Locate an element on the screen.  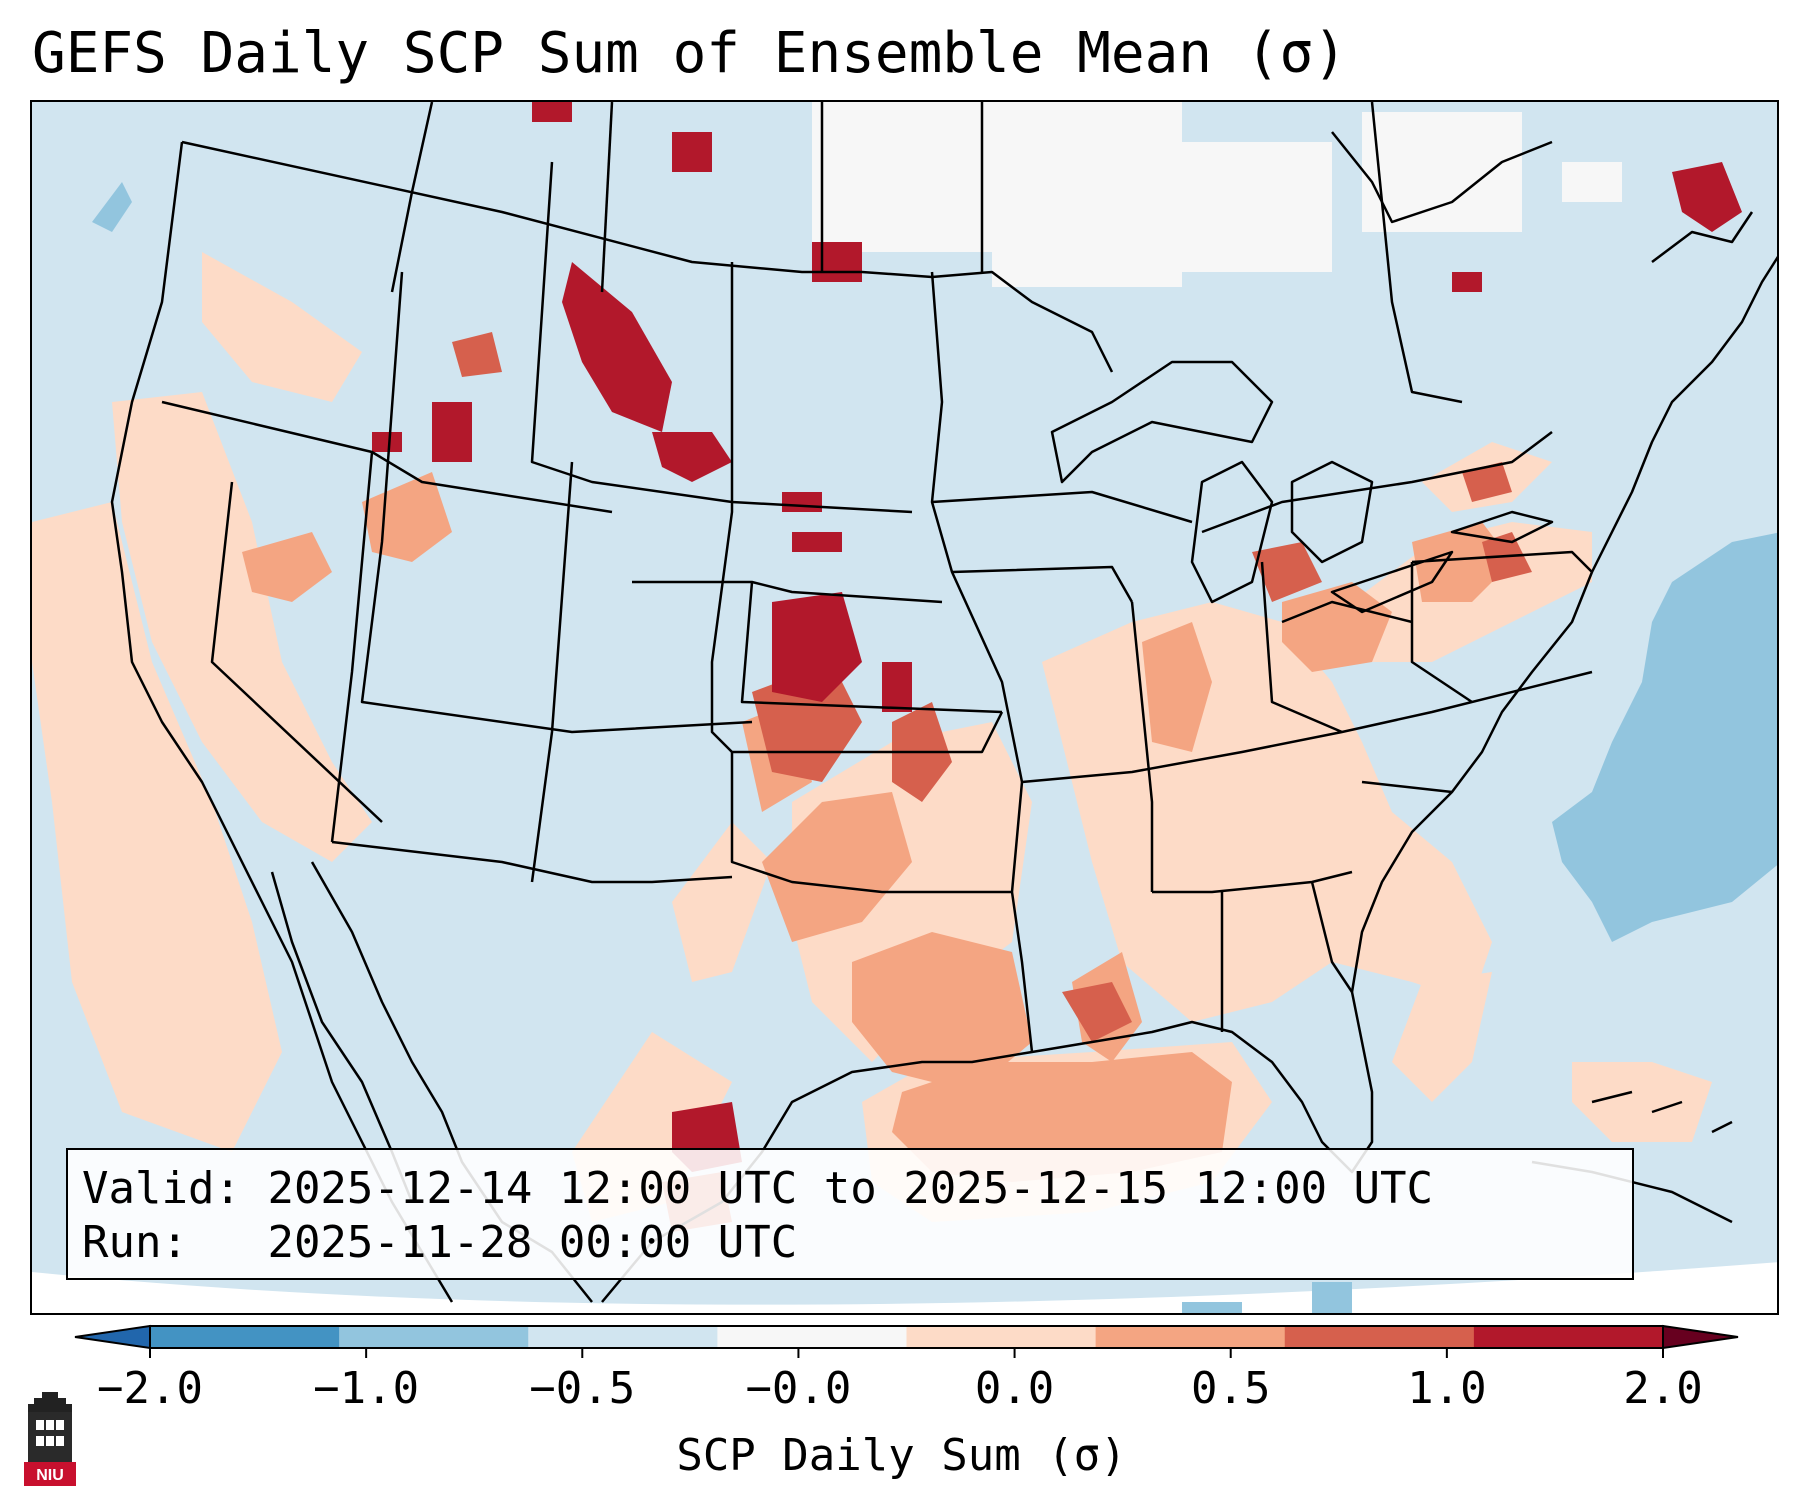
colorbar is located at coordinates (906, 1341).